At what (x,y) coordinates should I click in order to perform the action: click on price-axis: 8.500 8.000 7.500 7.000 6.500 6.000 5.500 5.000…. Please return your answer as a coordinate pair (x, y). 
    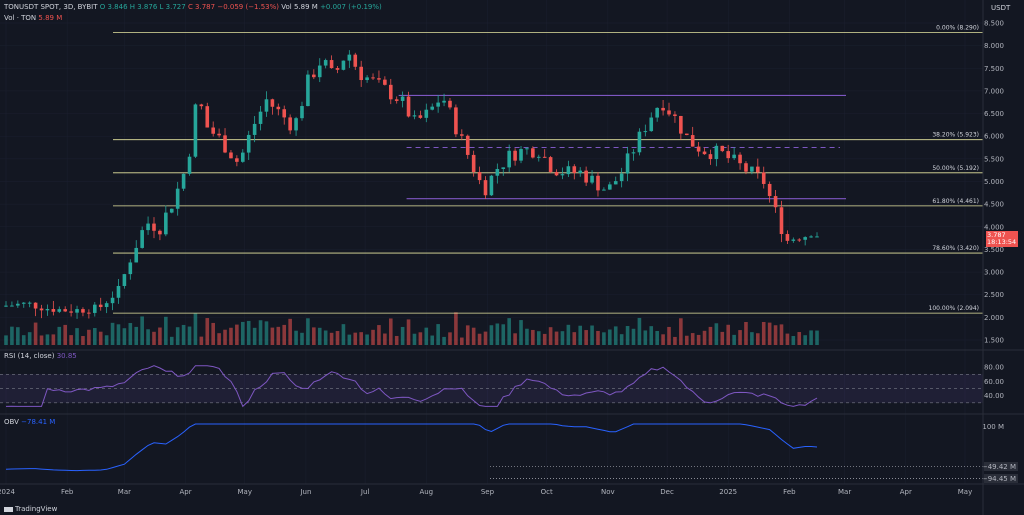
    Looking at the image, I should click on (994, 182).